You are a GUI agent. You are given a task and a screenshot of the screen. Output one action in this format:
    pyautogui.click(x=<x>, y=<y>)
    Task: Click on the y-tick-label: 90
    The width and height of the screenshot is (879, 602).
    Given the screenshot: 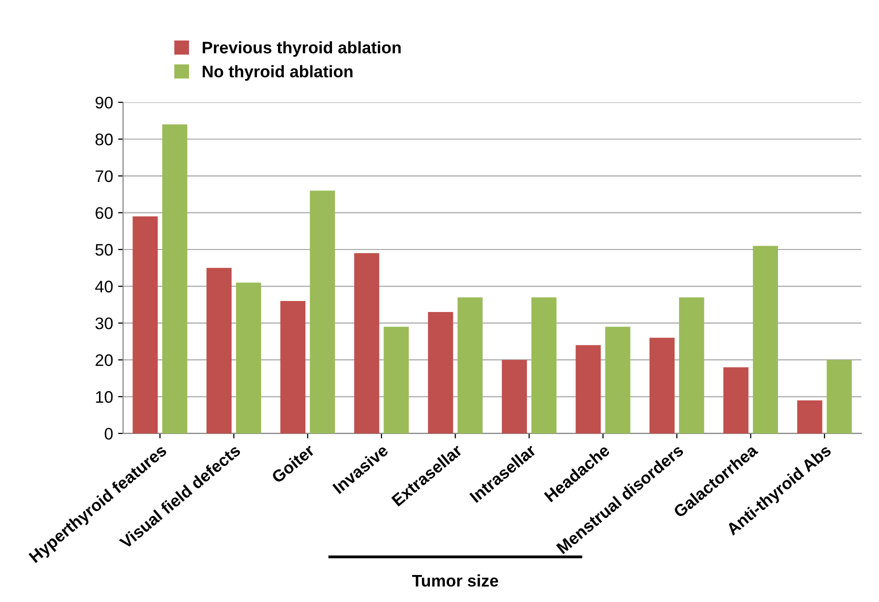 What is the action you would take?
    pyautogui.click(x=104, y=102)
    